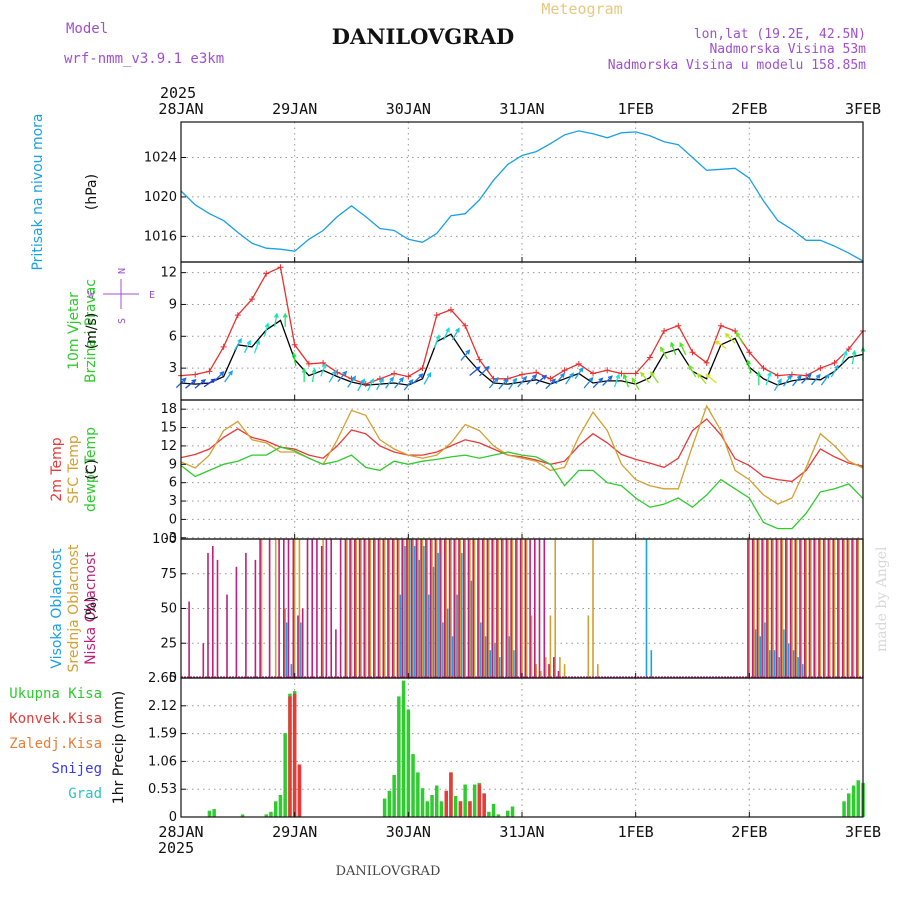  I want to click on lonlat-text: lon,lat (19.2E, 42.5N), so click(780, 34).